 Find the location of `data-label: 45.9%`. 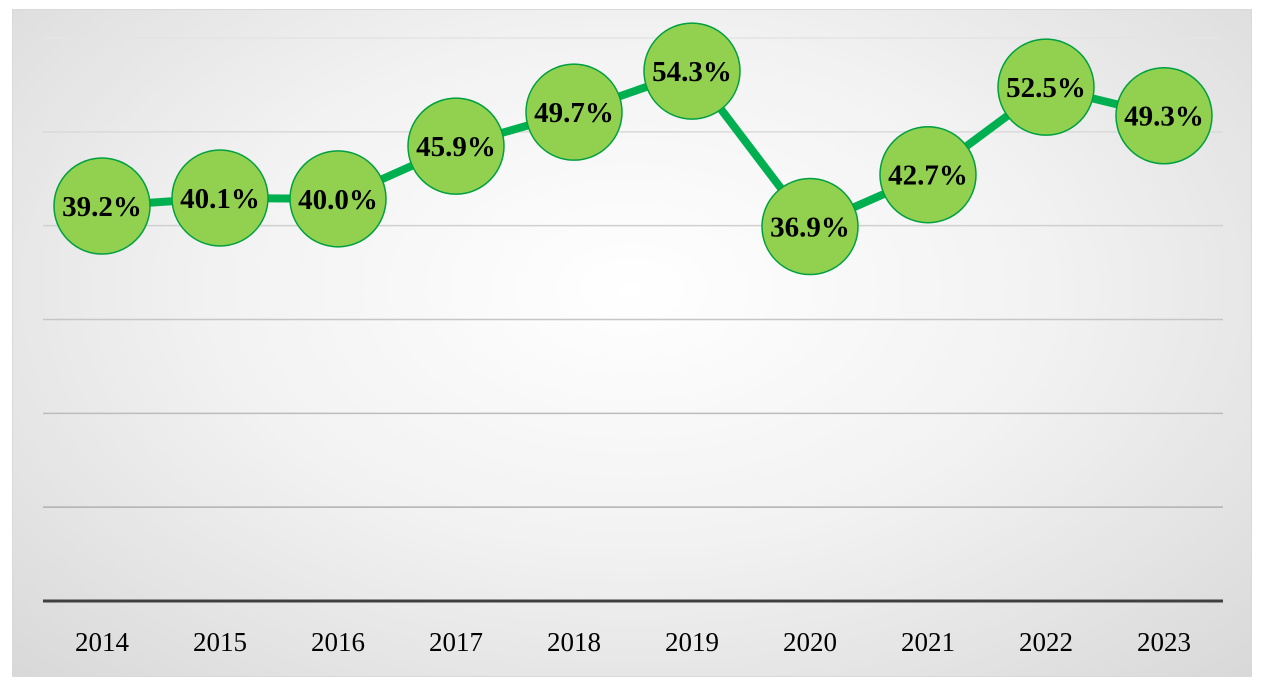

data-label: 45.9% is located at coordinates (456, 147).